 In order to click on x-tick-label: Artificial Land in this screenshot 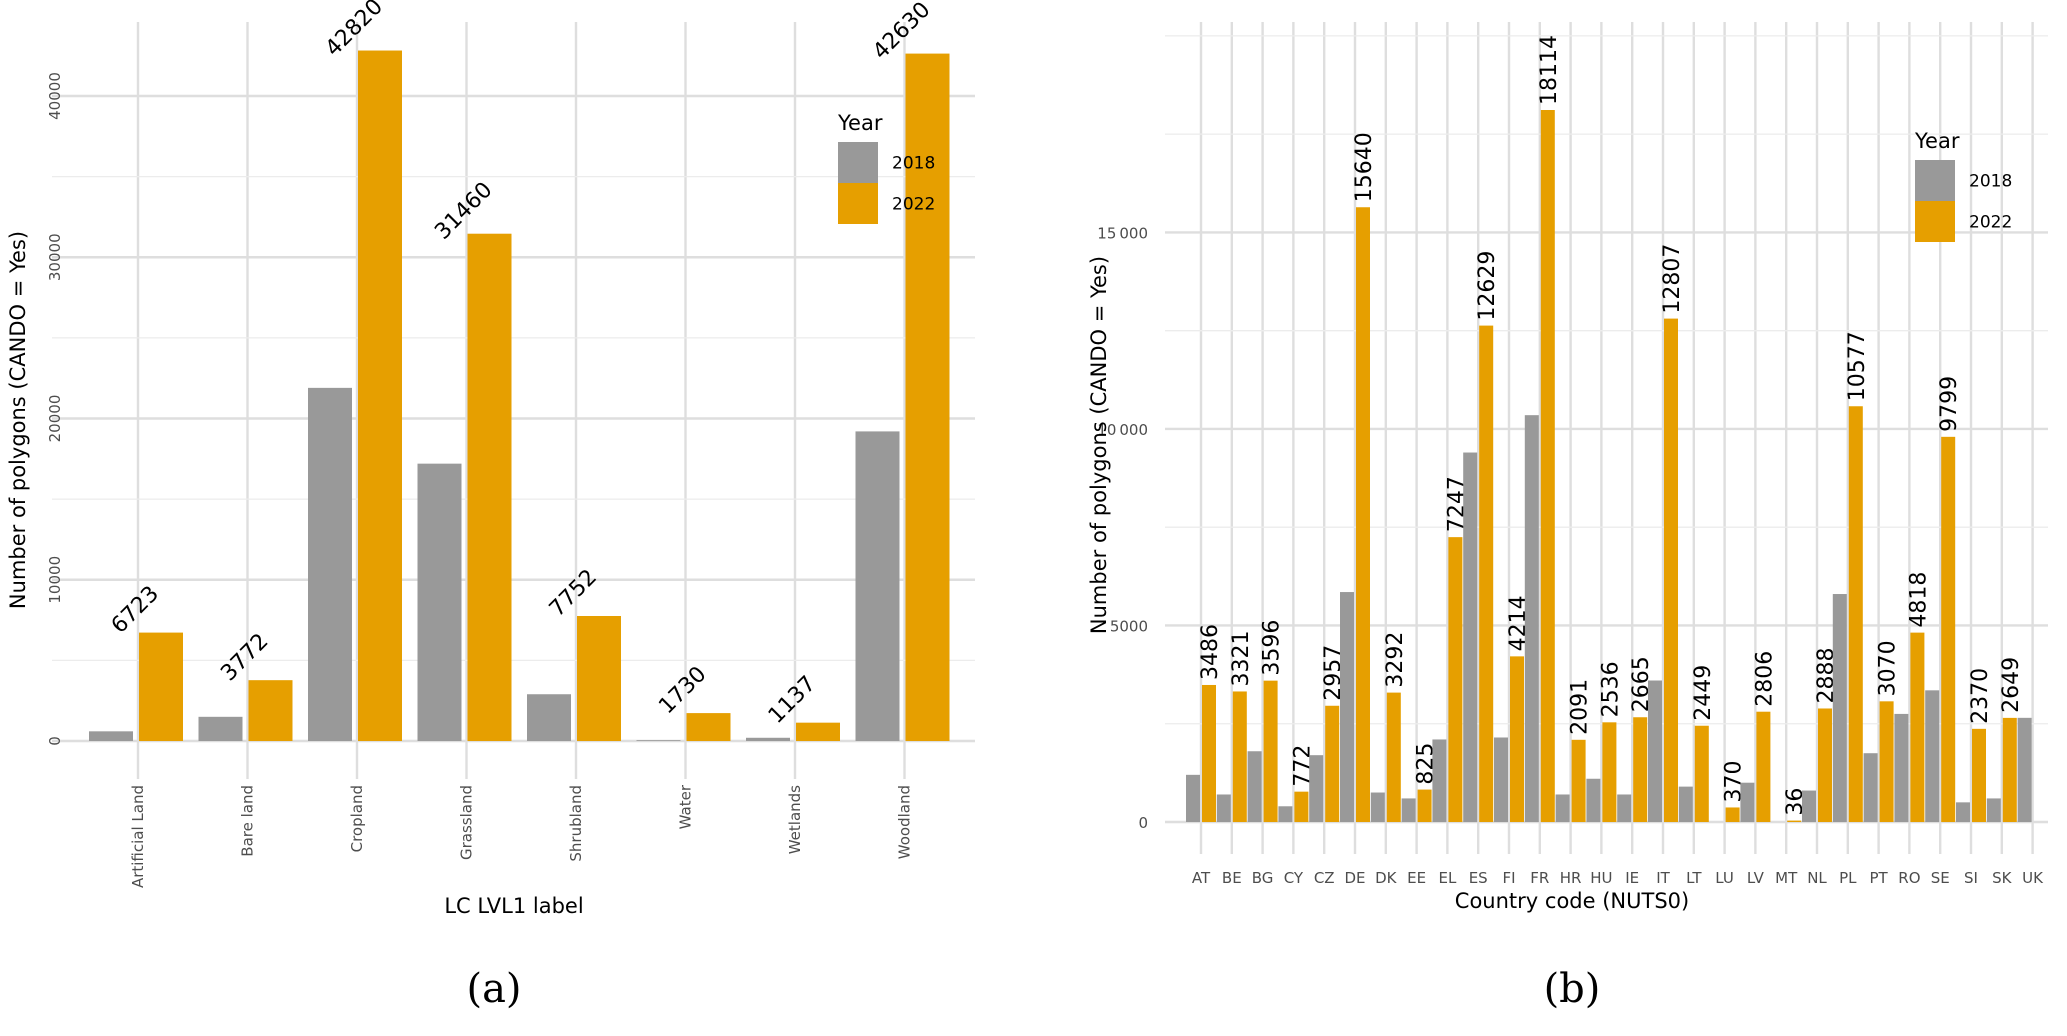, I will do `click(138, 836)`.